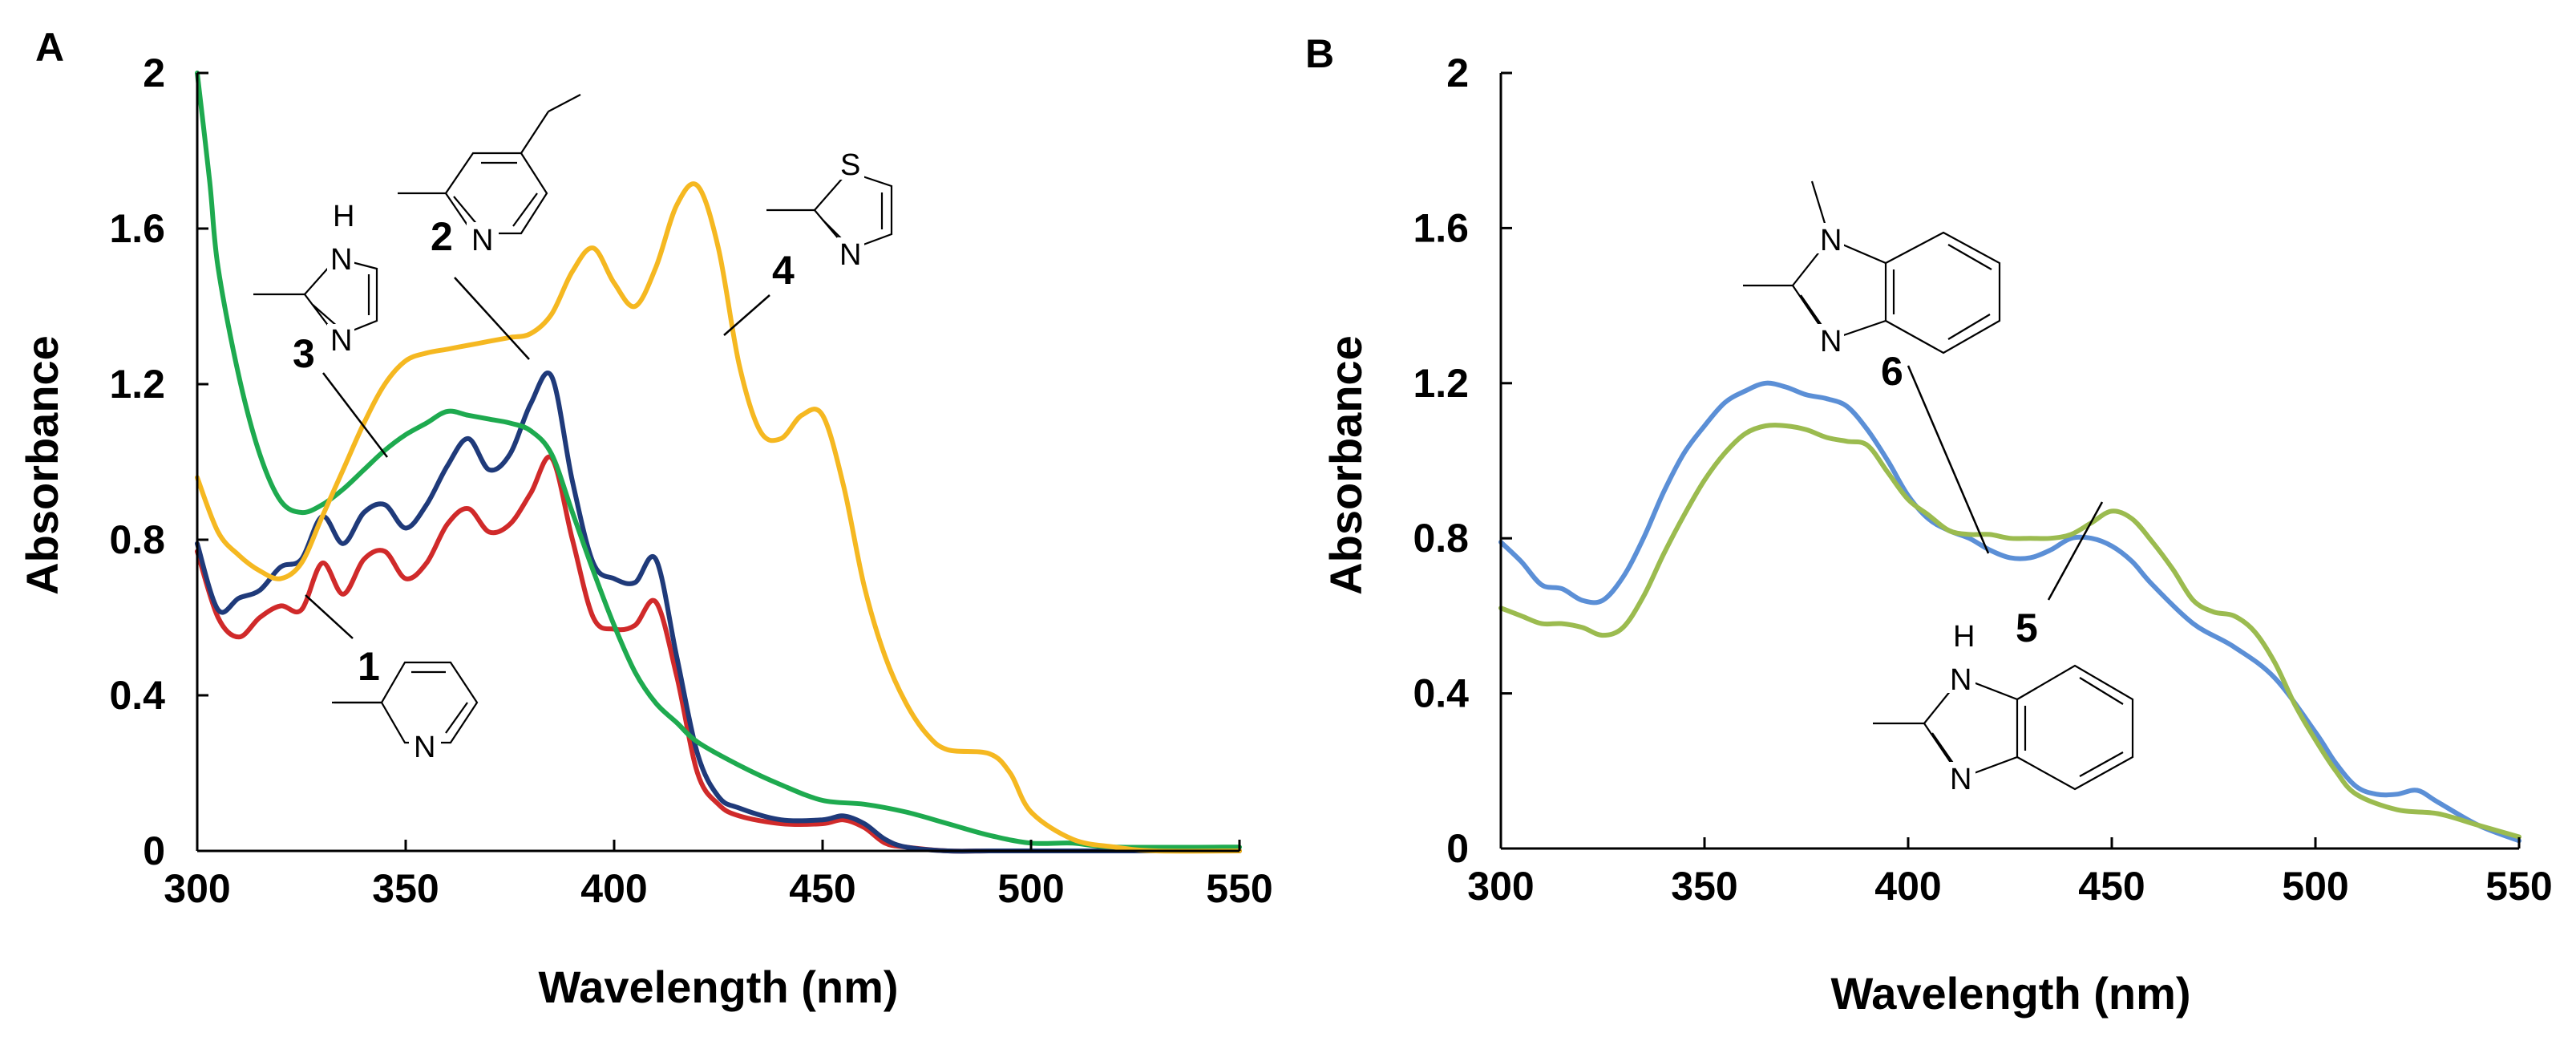  What do you see at coordinates (1960, 680) in the screenshot?
I see `benzimidazole-n1-atom: N` at bounding box center [1960, 680].